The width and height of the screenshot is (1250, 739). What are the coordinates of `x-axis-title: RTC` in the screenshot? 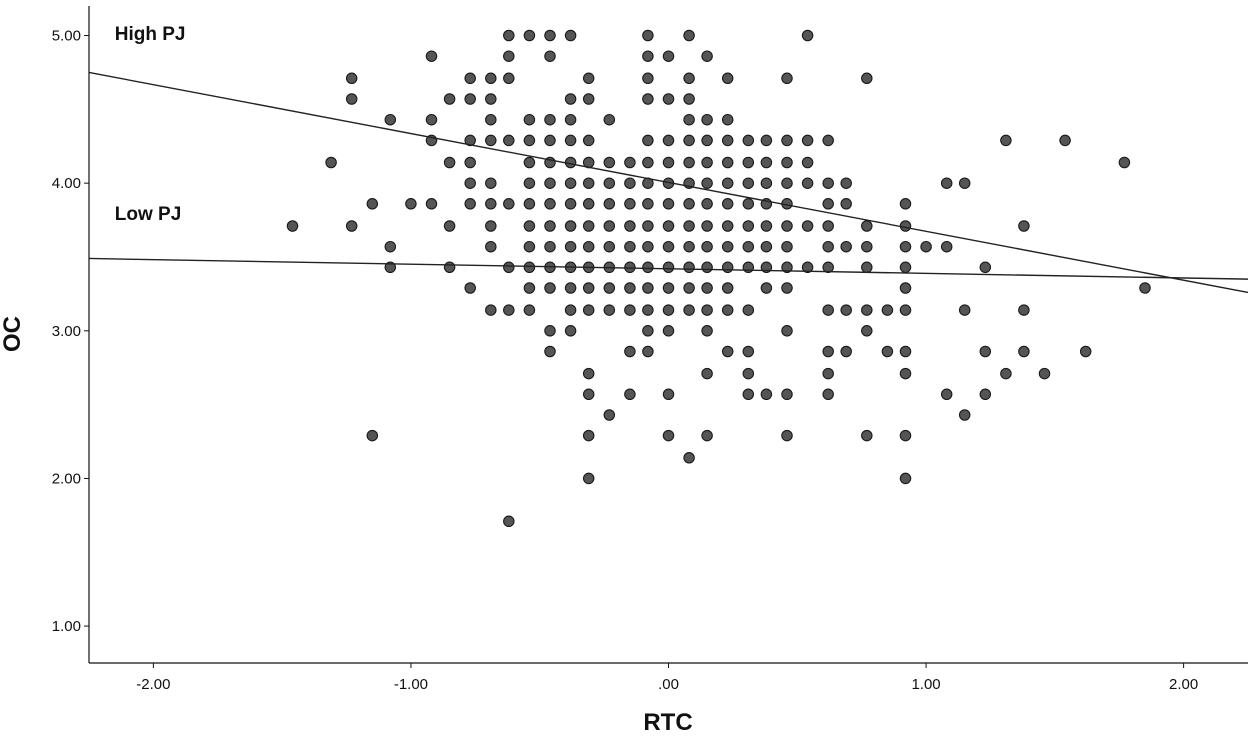 It's located at (667, 722).